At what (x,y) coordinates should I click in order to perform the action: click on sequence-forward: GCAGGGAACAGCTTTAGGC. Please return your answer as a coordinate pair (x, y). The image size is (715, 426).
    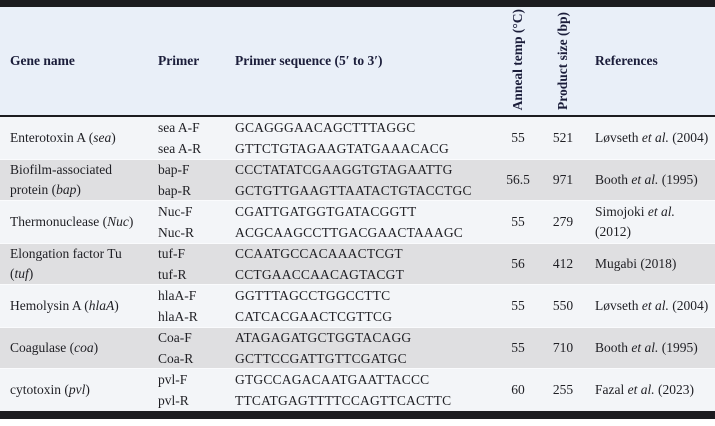
    Looking at the image, I should click on (325, 127).